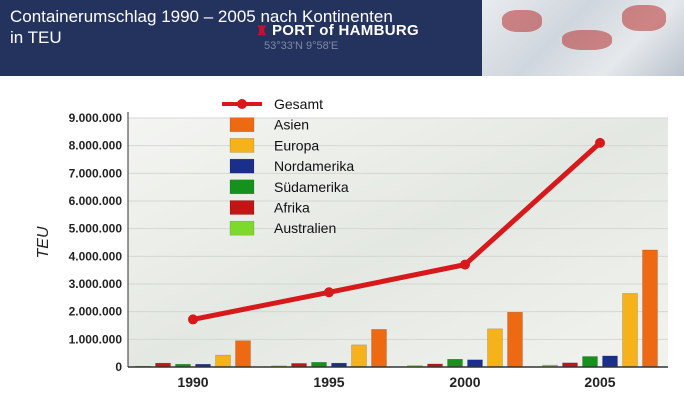 The width and height of the screenshot is (684, 400). Describe the element at coordinates (599, 382) in the screenshot. I see `x-tick-label: 2005` at that location.